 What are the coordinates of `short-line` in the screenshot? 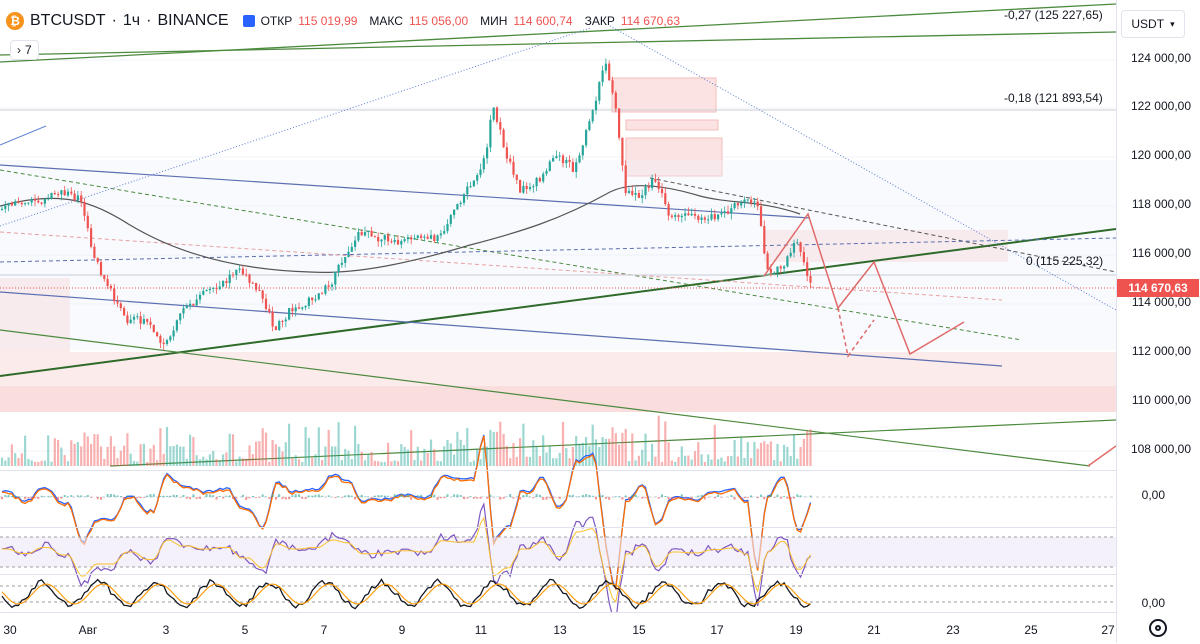 It's located at (23, 135).